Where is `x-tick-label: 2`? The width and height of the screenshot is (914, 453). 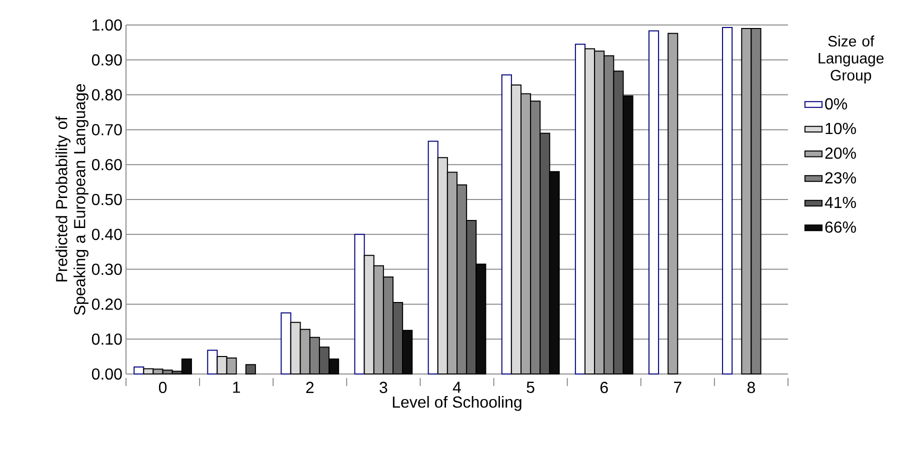
x-tick-label: 2 is located at coordinates (310, 387).